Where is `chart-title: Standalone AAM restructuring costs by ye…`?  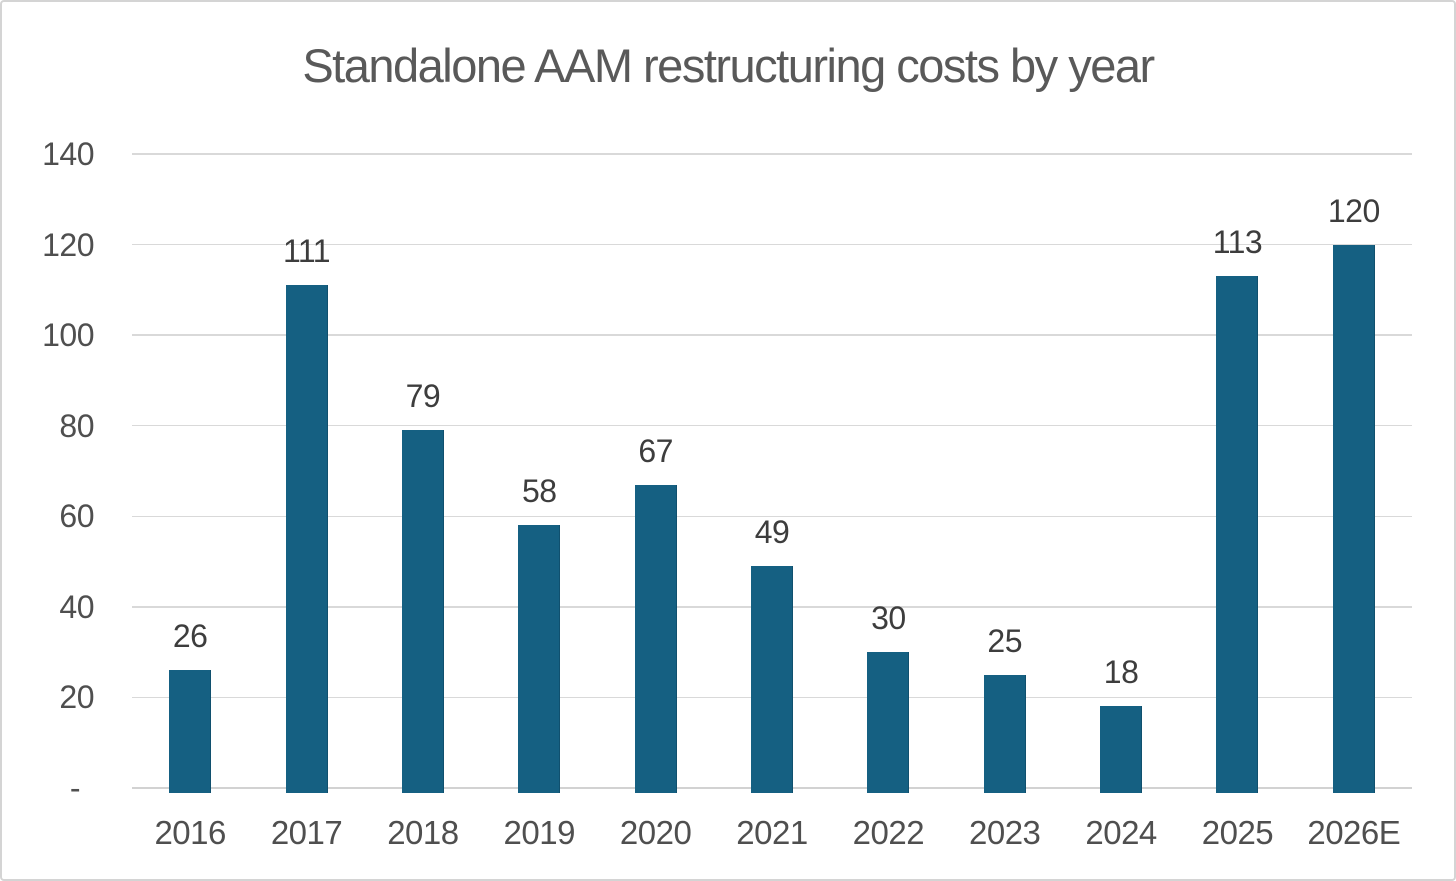 chart-title: Standalone AAM restructuring costs by ye… is located at coordinates (728, 65).